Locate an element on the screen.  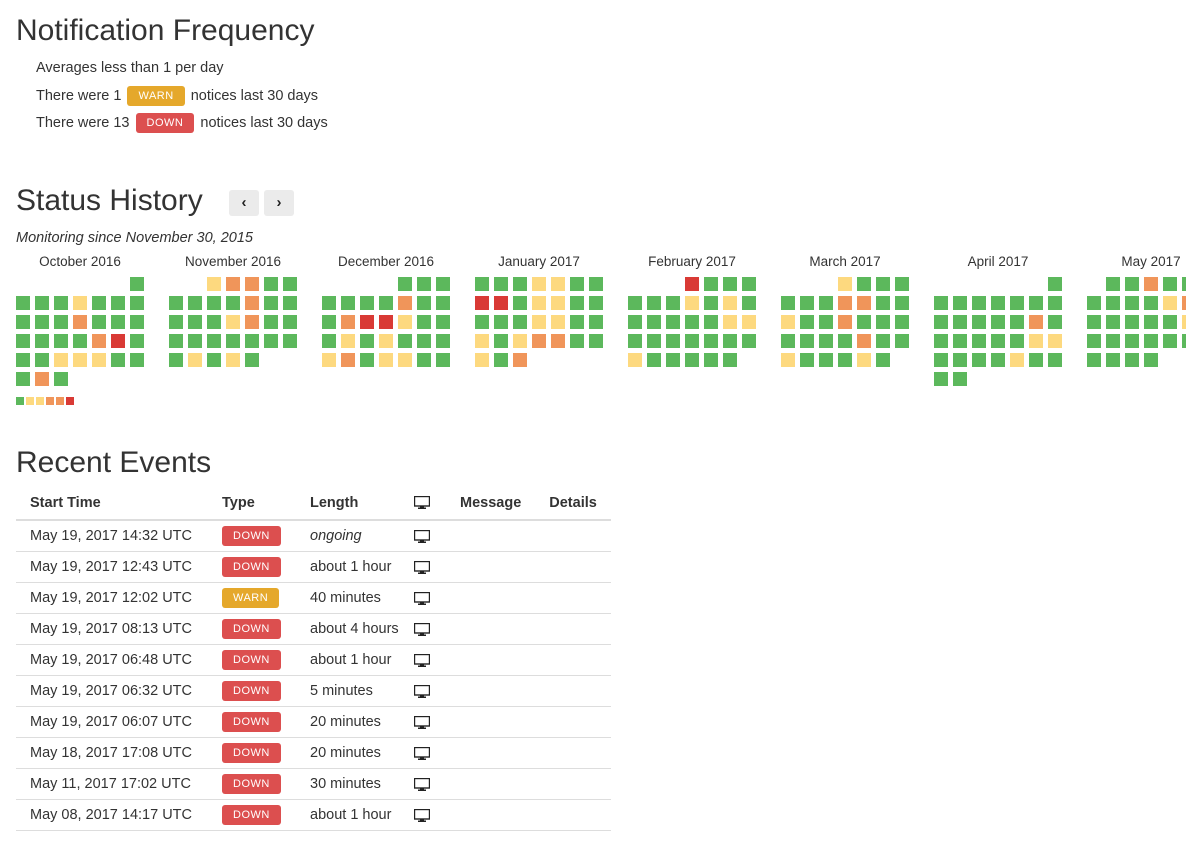
table-row: May 19, 2017 08:13 UTC DOWN about 4 hours is located at coordinates (314, 629).